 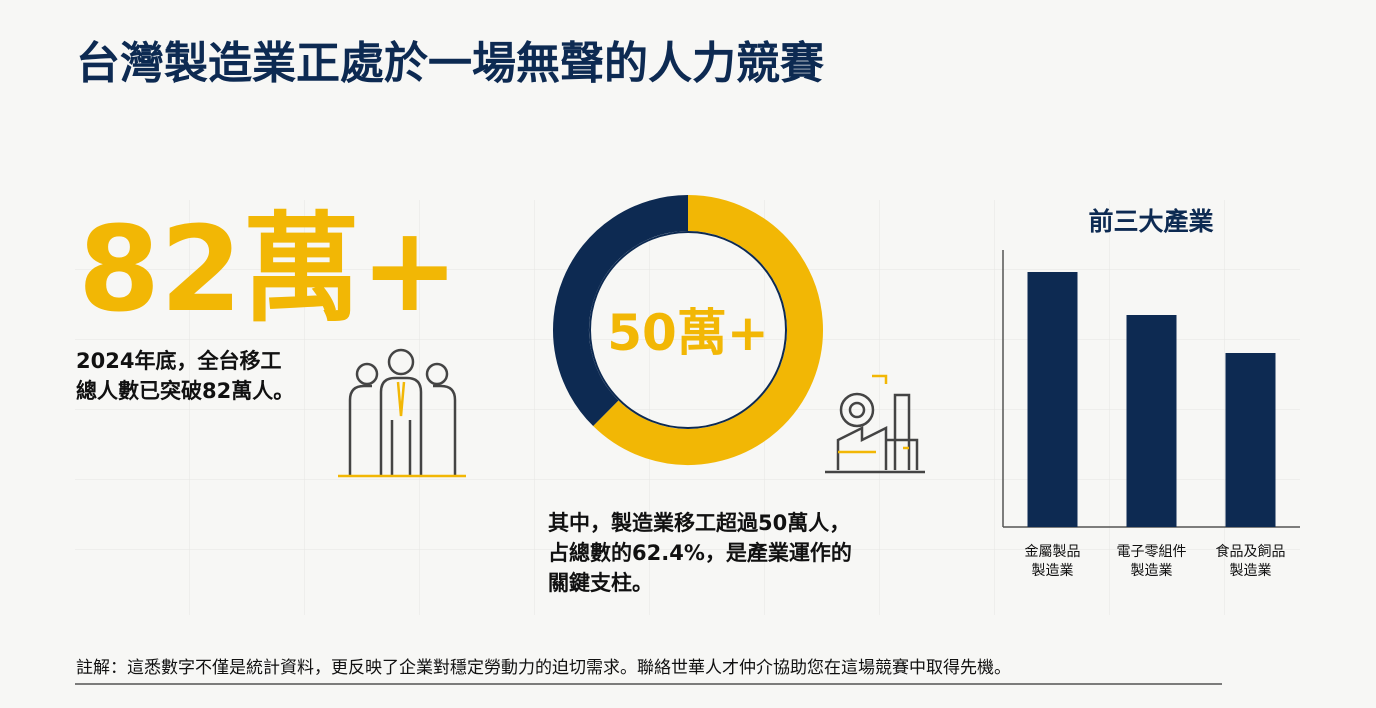 What do you see at coordinates (402, 413) in the screenshot?
I see `people-icon` at bounding box center [402, 413].